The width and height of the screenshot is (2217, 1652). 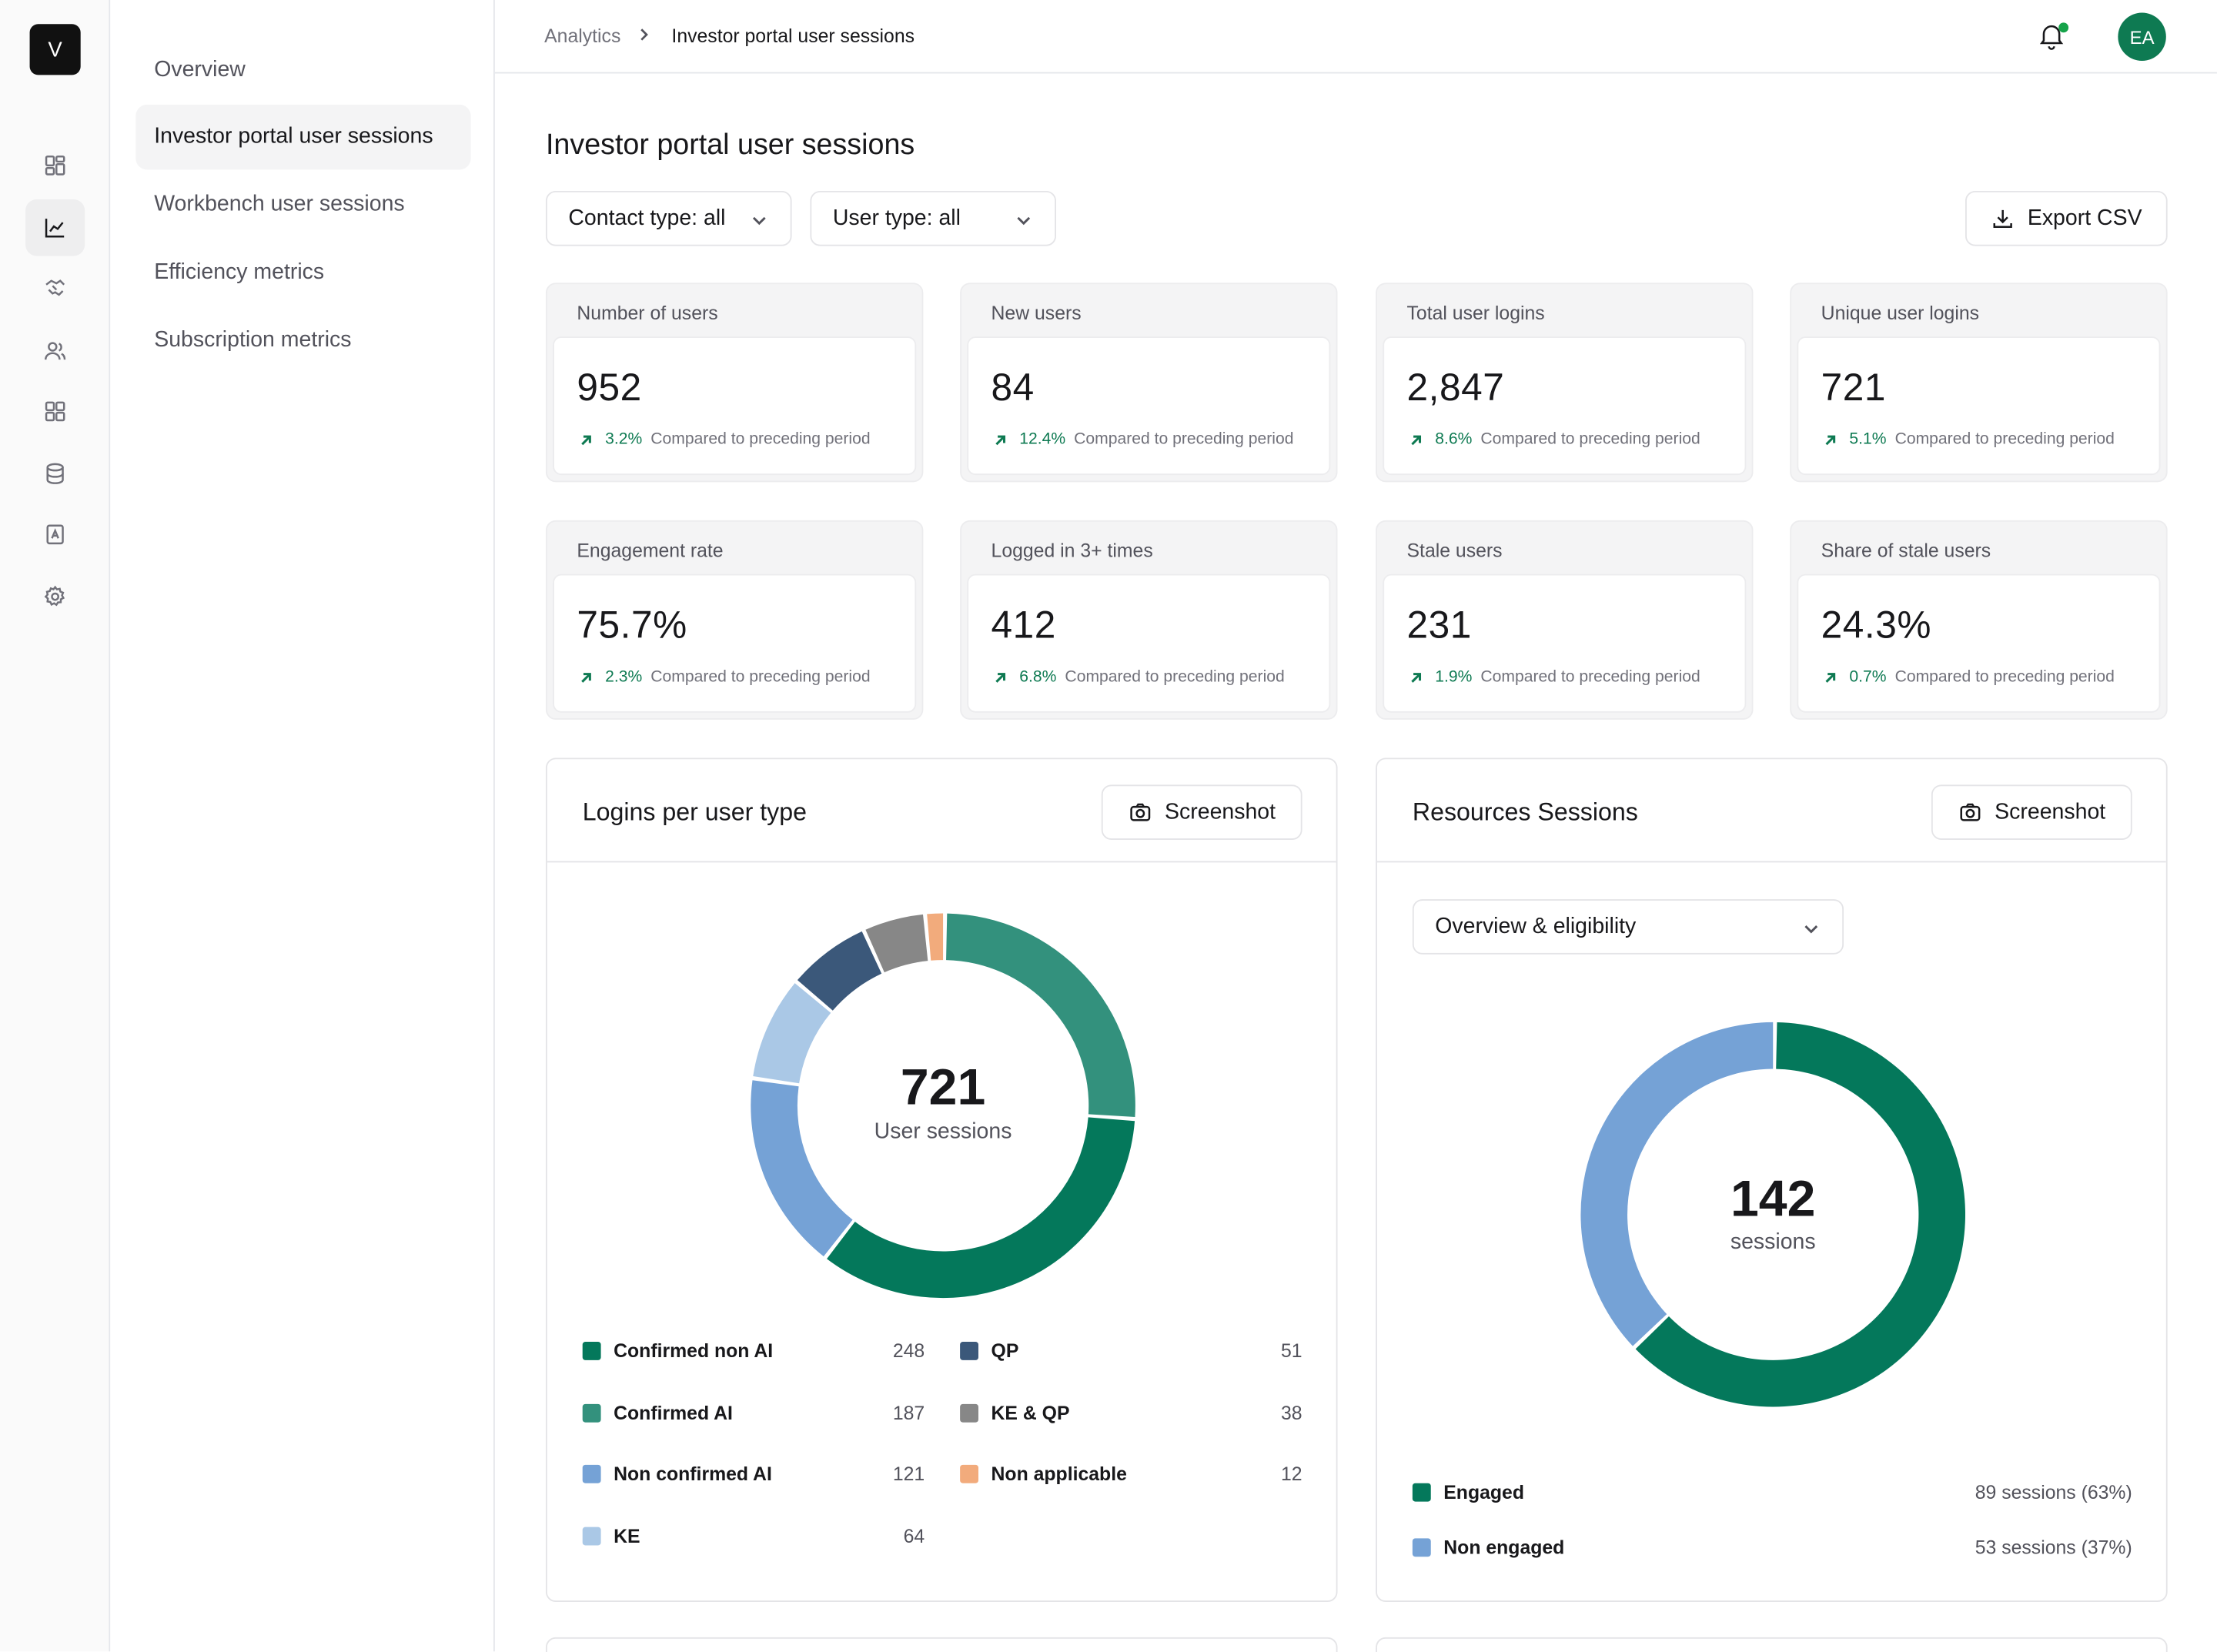 I want to click on donut-segment-engaged, so click(x=1800, y=1214).